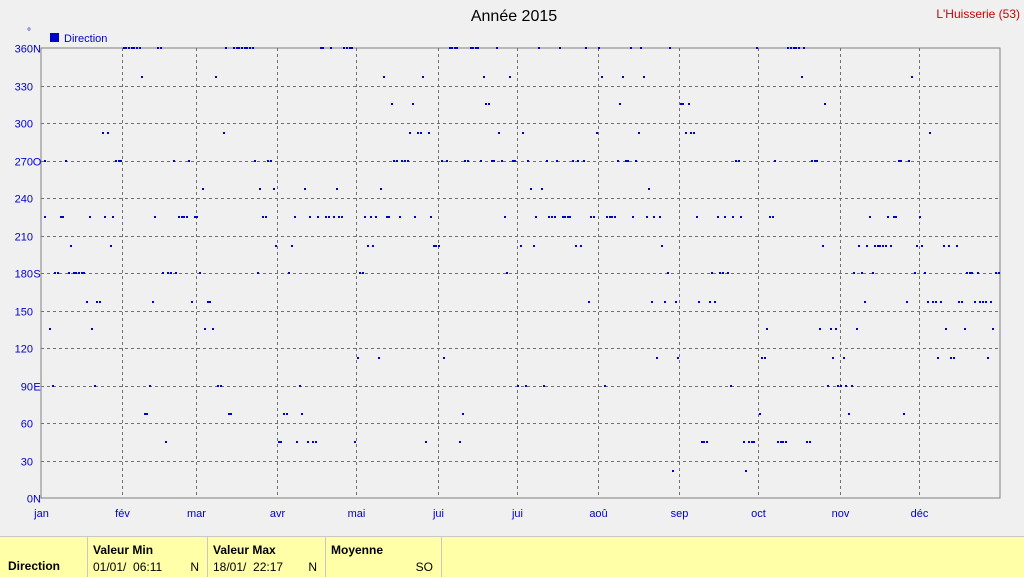 The height and width of the screenshot is (577, 1024). What do you see at coordinates (24, 88) in the screenshot?
I see `y-tick-label: 330` at bounding box center [24, 88].